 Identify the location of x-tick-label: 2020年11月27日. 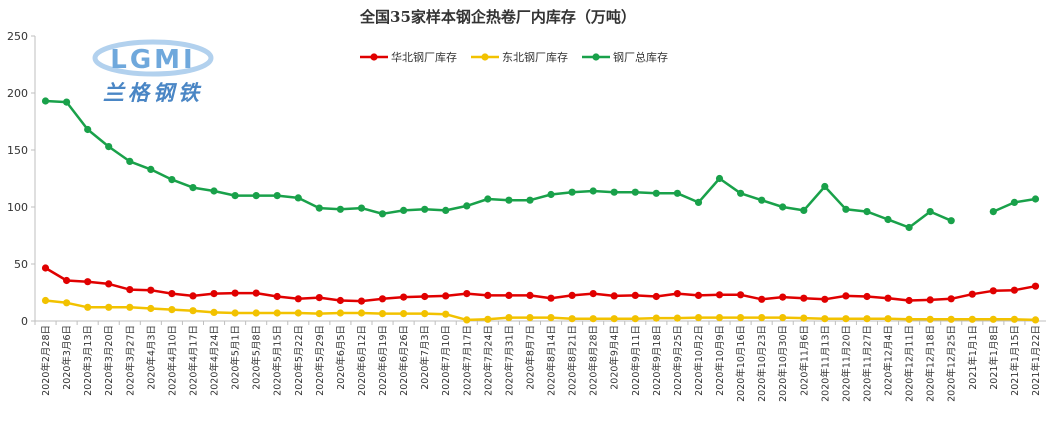
(868, 363).